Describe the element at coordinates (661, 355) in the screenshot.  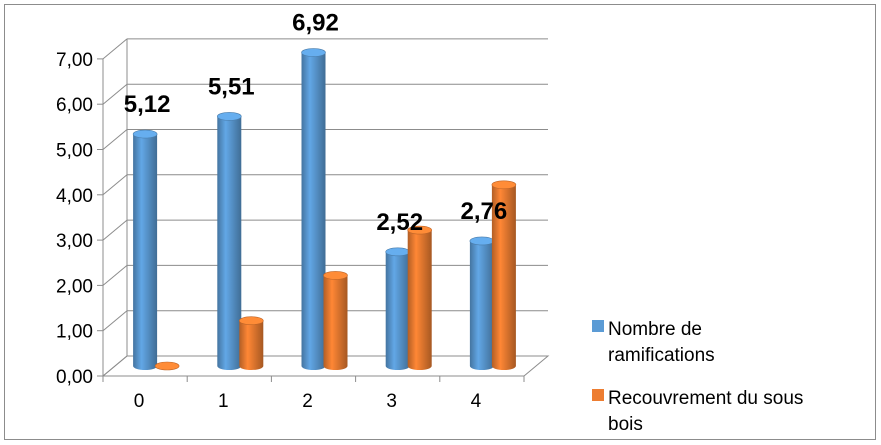
I see `legend-label: ramifications` at that location.